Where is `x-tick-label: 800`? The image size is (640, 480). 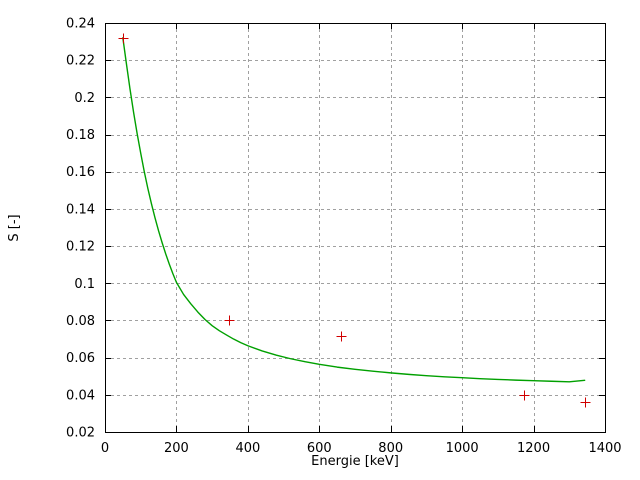 x-tick-label: 800 is located at coordinates (390, 448).